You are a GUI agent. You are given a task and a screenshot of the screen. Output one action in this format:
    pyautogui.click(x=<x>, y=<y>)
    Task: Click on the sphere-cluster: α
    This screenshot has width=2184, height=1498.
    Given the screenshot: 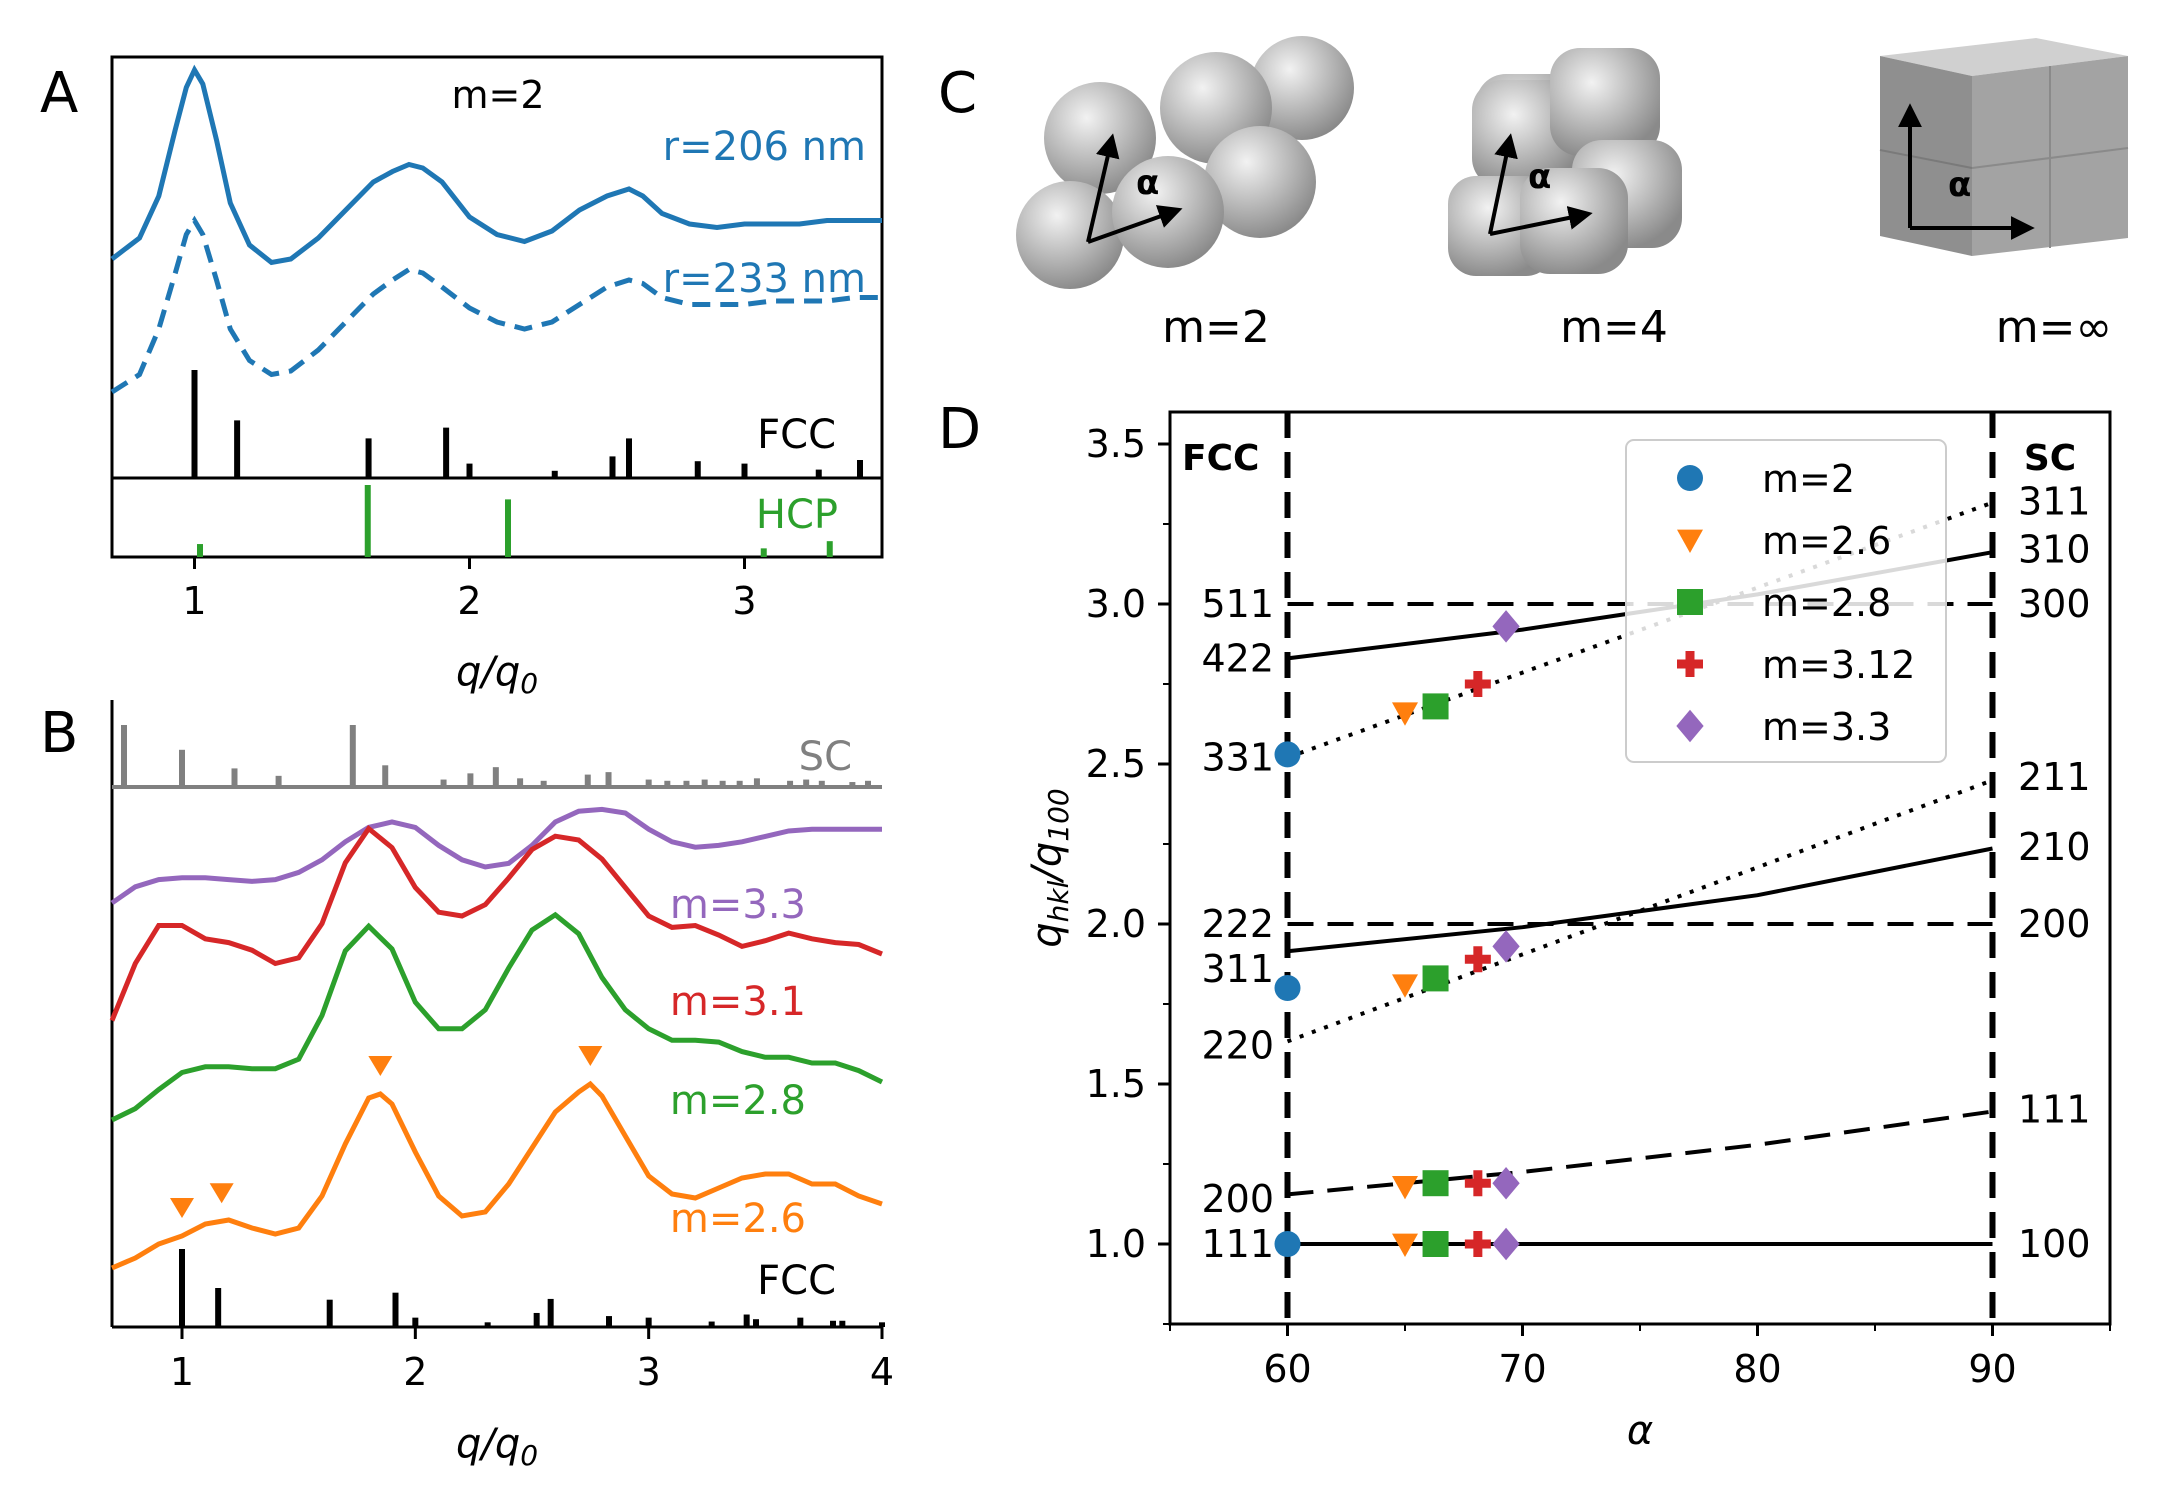 What is the action you would take?
    pyautogui.click(x=1185, y=162)
    